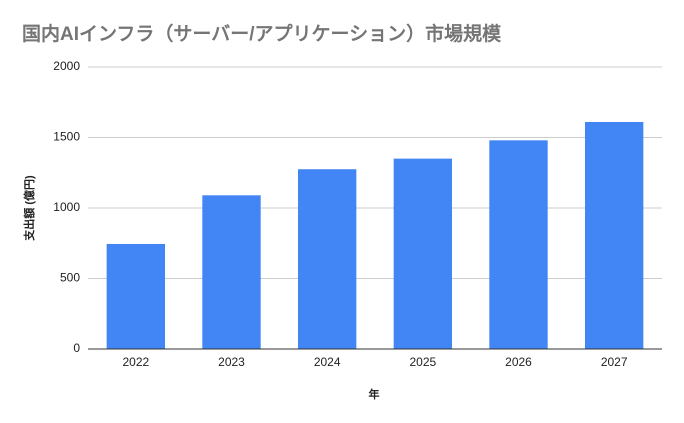 The width and height of the screenshot is (684, 423). I want to click on y-tick-label: 1000, so click(66, 207).